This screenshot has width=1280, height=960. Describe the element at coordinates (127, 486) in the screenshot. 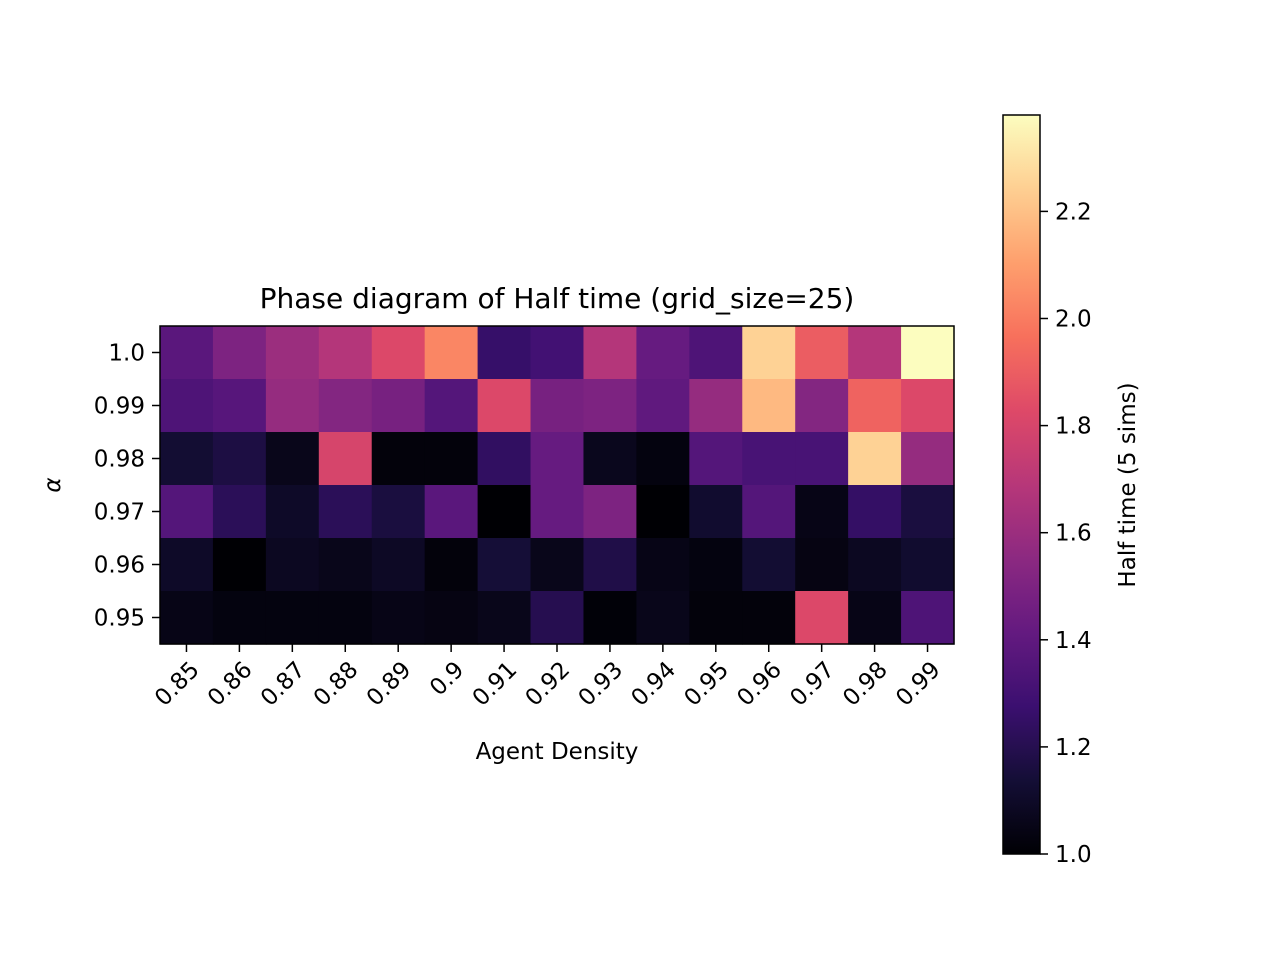

I see `y-axis-ticks: 1.0 0.99 0.98 0.97 0.96 0.95` at that location.